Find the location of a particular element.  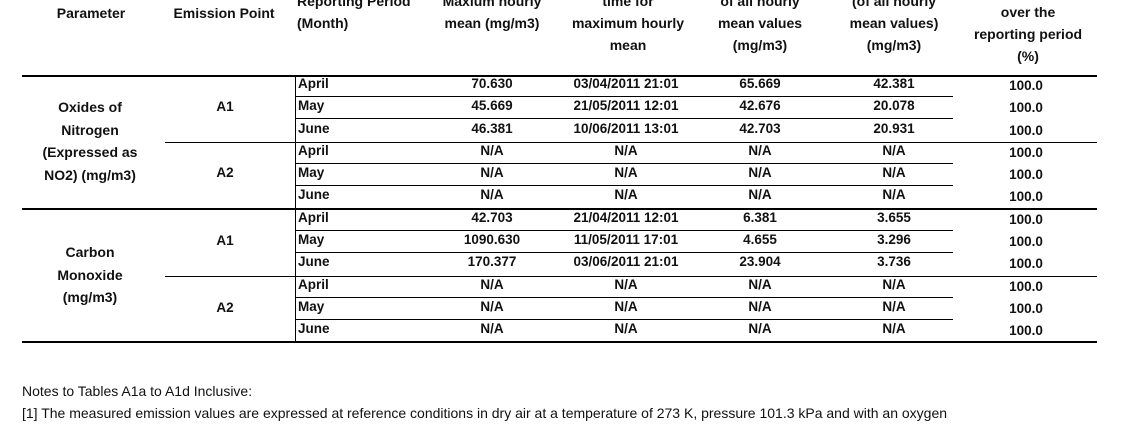

cell-other: 3.655 is located at coordinates (894, 217).